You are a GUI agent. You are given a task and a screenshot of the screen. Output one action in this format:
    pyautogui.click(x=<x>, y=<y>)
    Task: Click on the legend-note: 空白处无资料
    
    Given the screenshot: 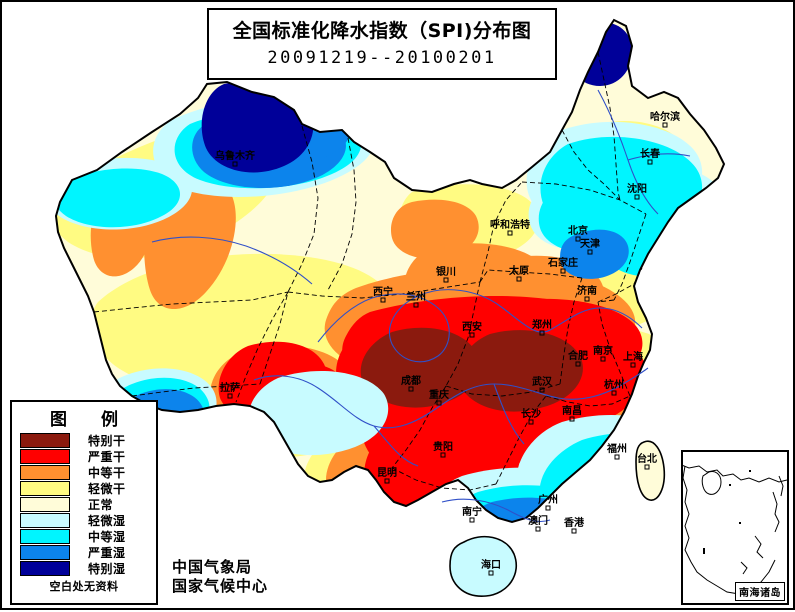 What is the action you would take?
    pyautogui.click(x=84, y=586)
    